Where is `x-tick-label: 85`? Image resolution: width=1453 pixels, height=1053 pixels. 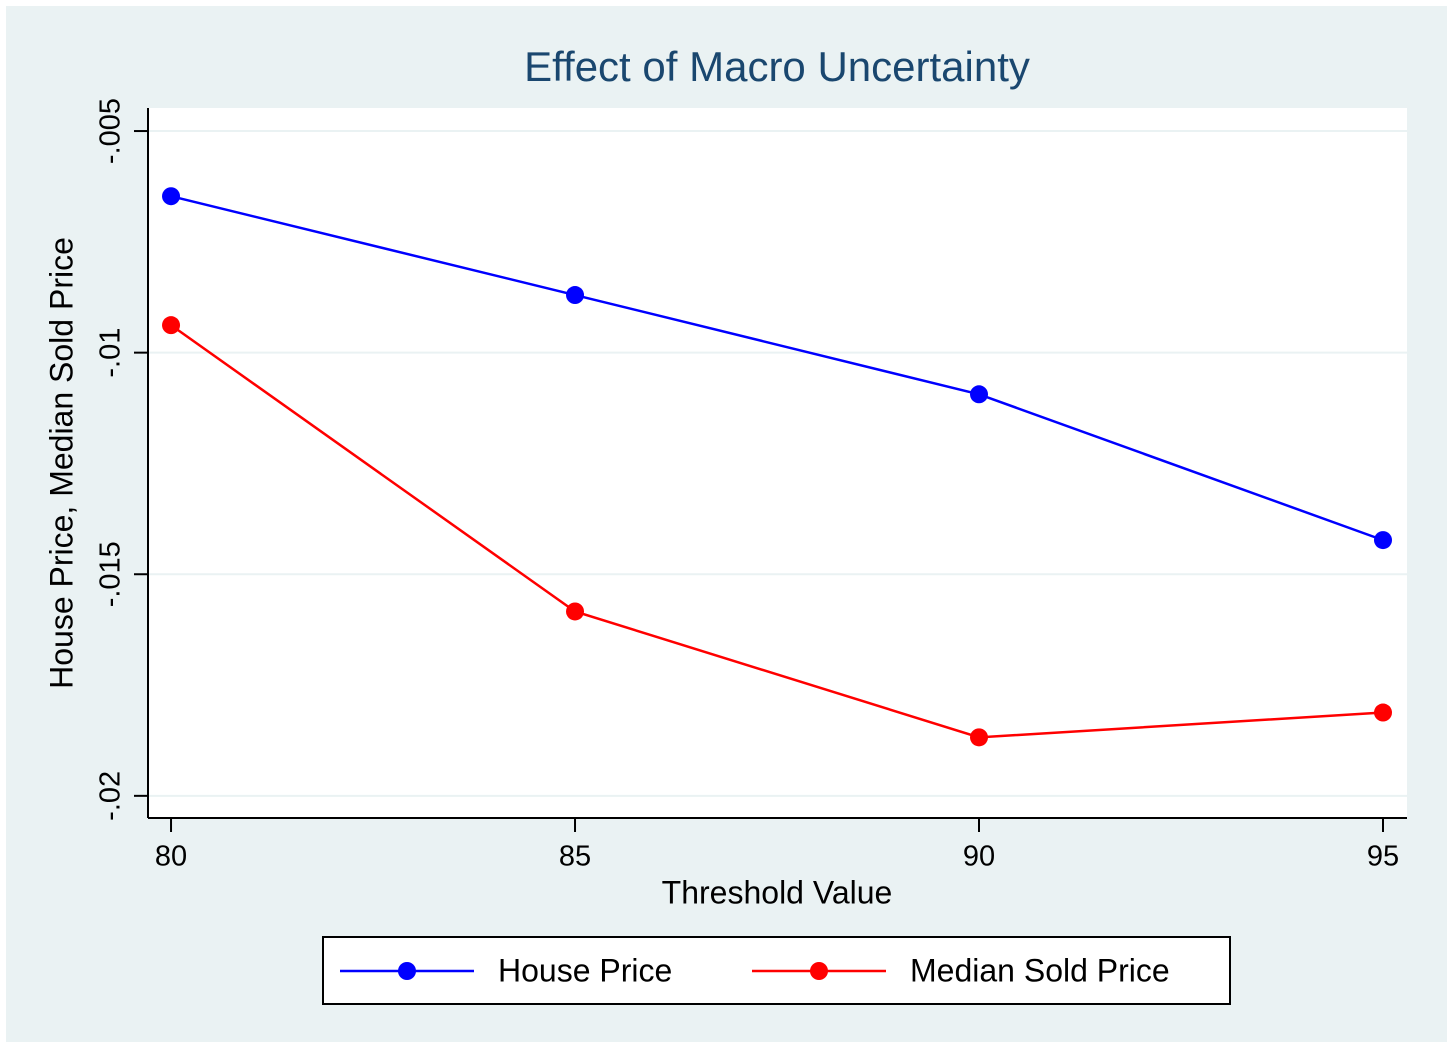 x-tick-label: 85 is located at coordinates (575, 857).